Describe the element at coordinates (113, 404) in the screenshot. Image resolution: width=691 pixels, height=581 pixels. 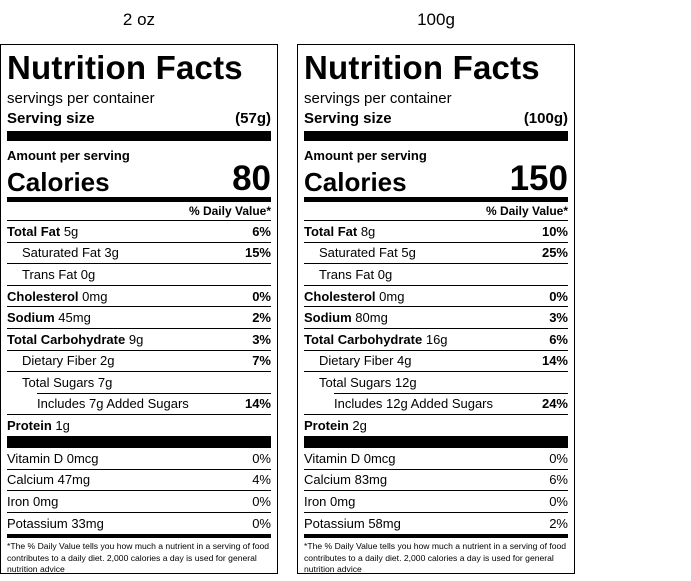
I see `nutrient-name: Includes 7g Added Sugars` at that location.